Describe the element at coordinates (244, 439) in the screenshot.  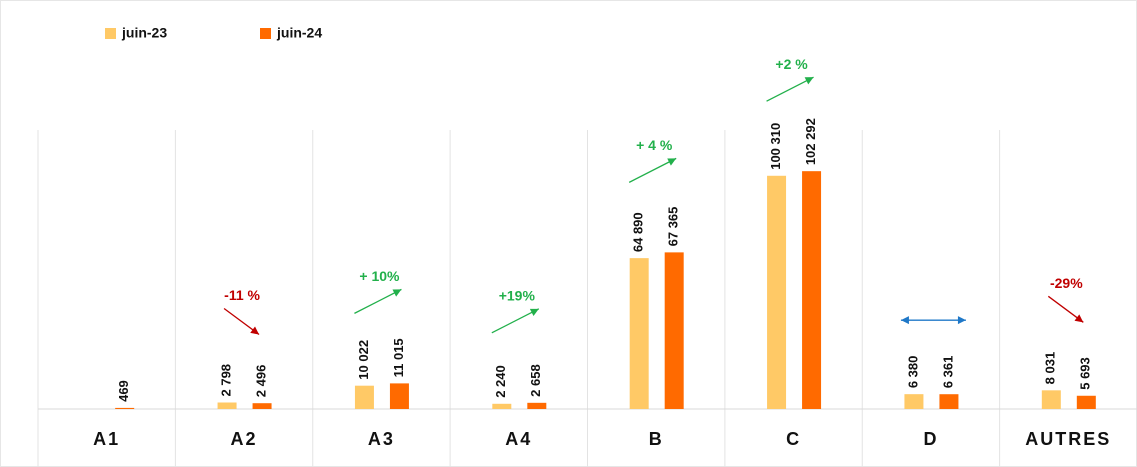
I see `x-tick-label: A2` at that location.